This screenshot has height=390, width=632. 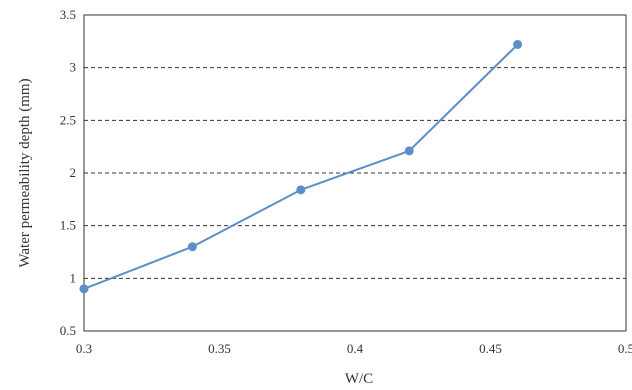 I want to click on x-tick-label: 0.4, so click(x=355, y=348).